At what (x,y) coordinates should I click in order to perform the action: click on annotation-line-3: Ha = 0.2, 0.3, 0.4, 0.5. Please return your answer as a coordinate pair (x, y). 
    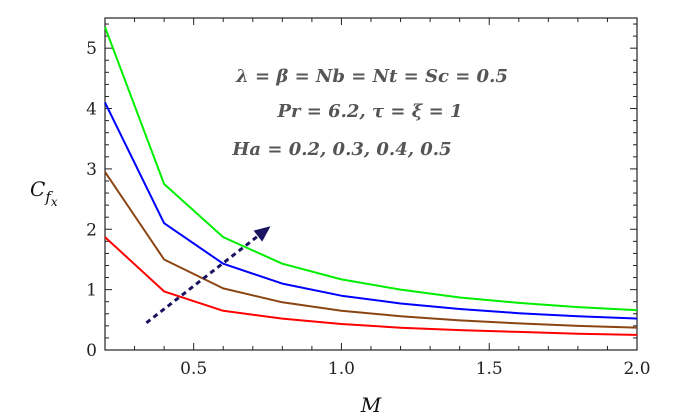
    Looking at the image, I should click on (341, 149).